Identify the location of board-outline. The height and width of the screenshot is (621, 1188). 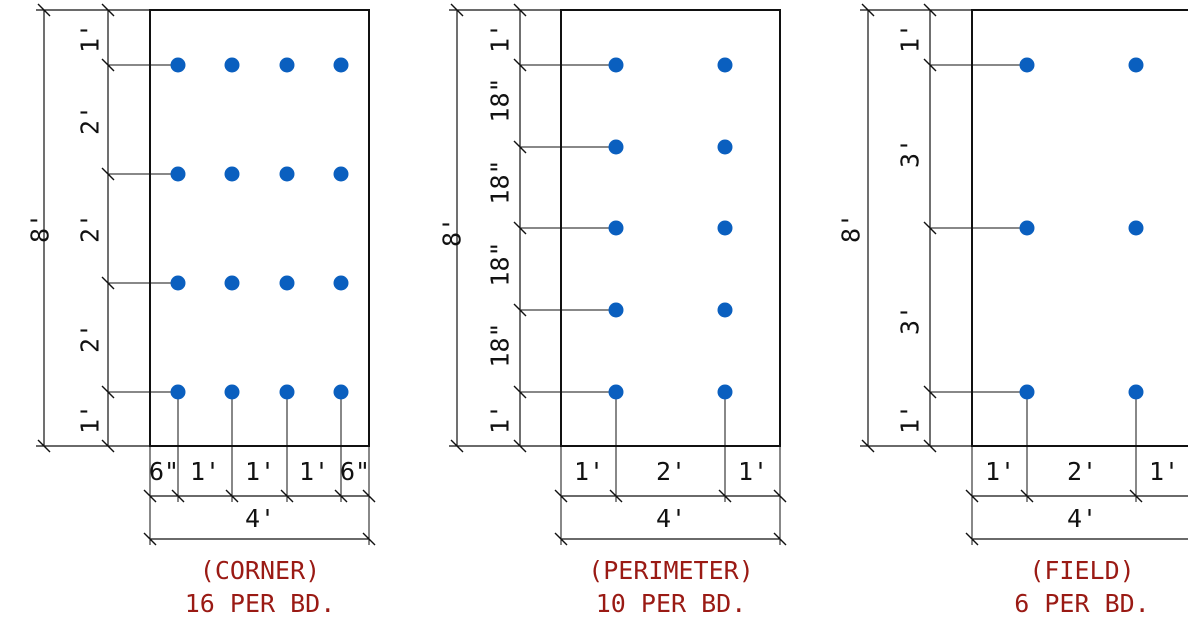
(259, 228).